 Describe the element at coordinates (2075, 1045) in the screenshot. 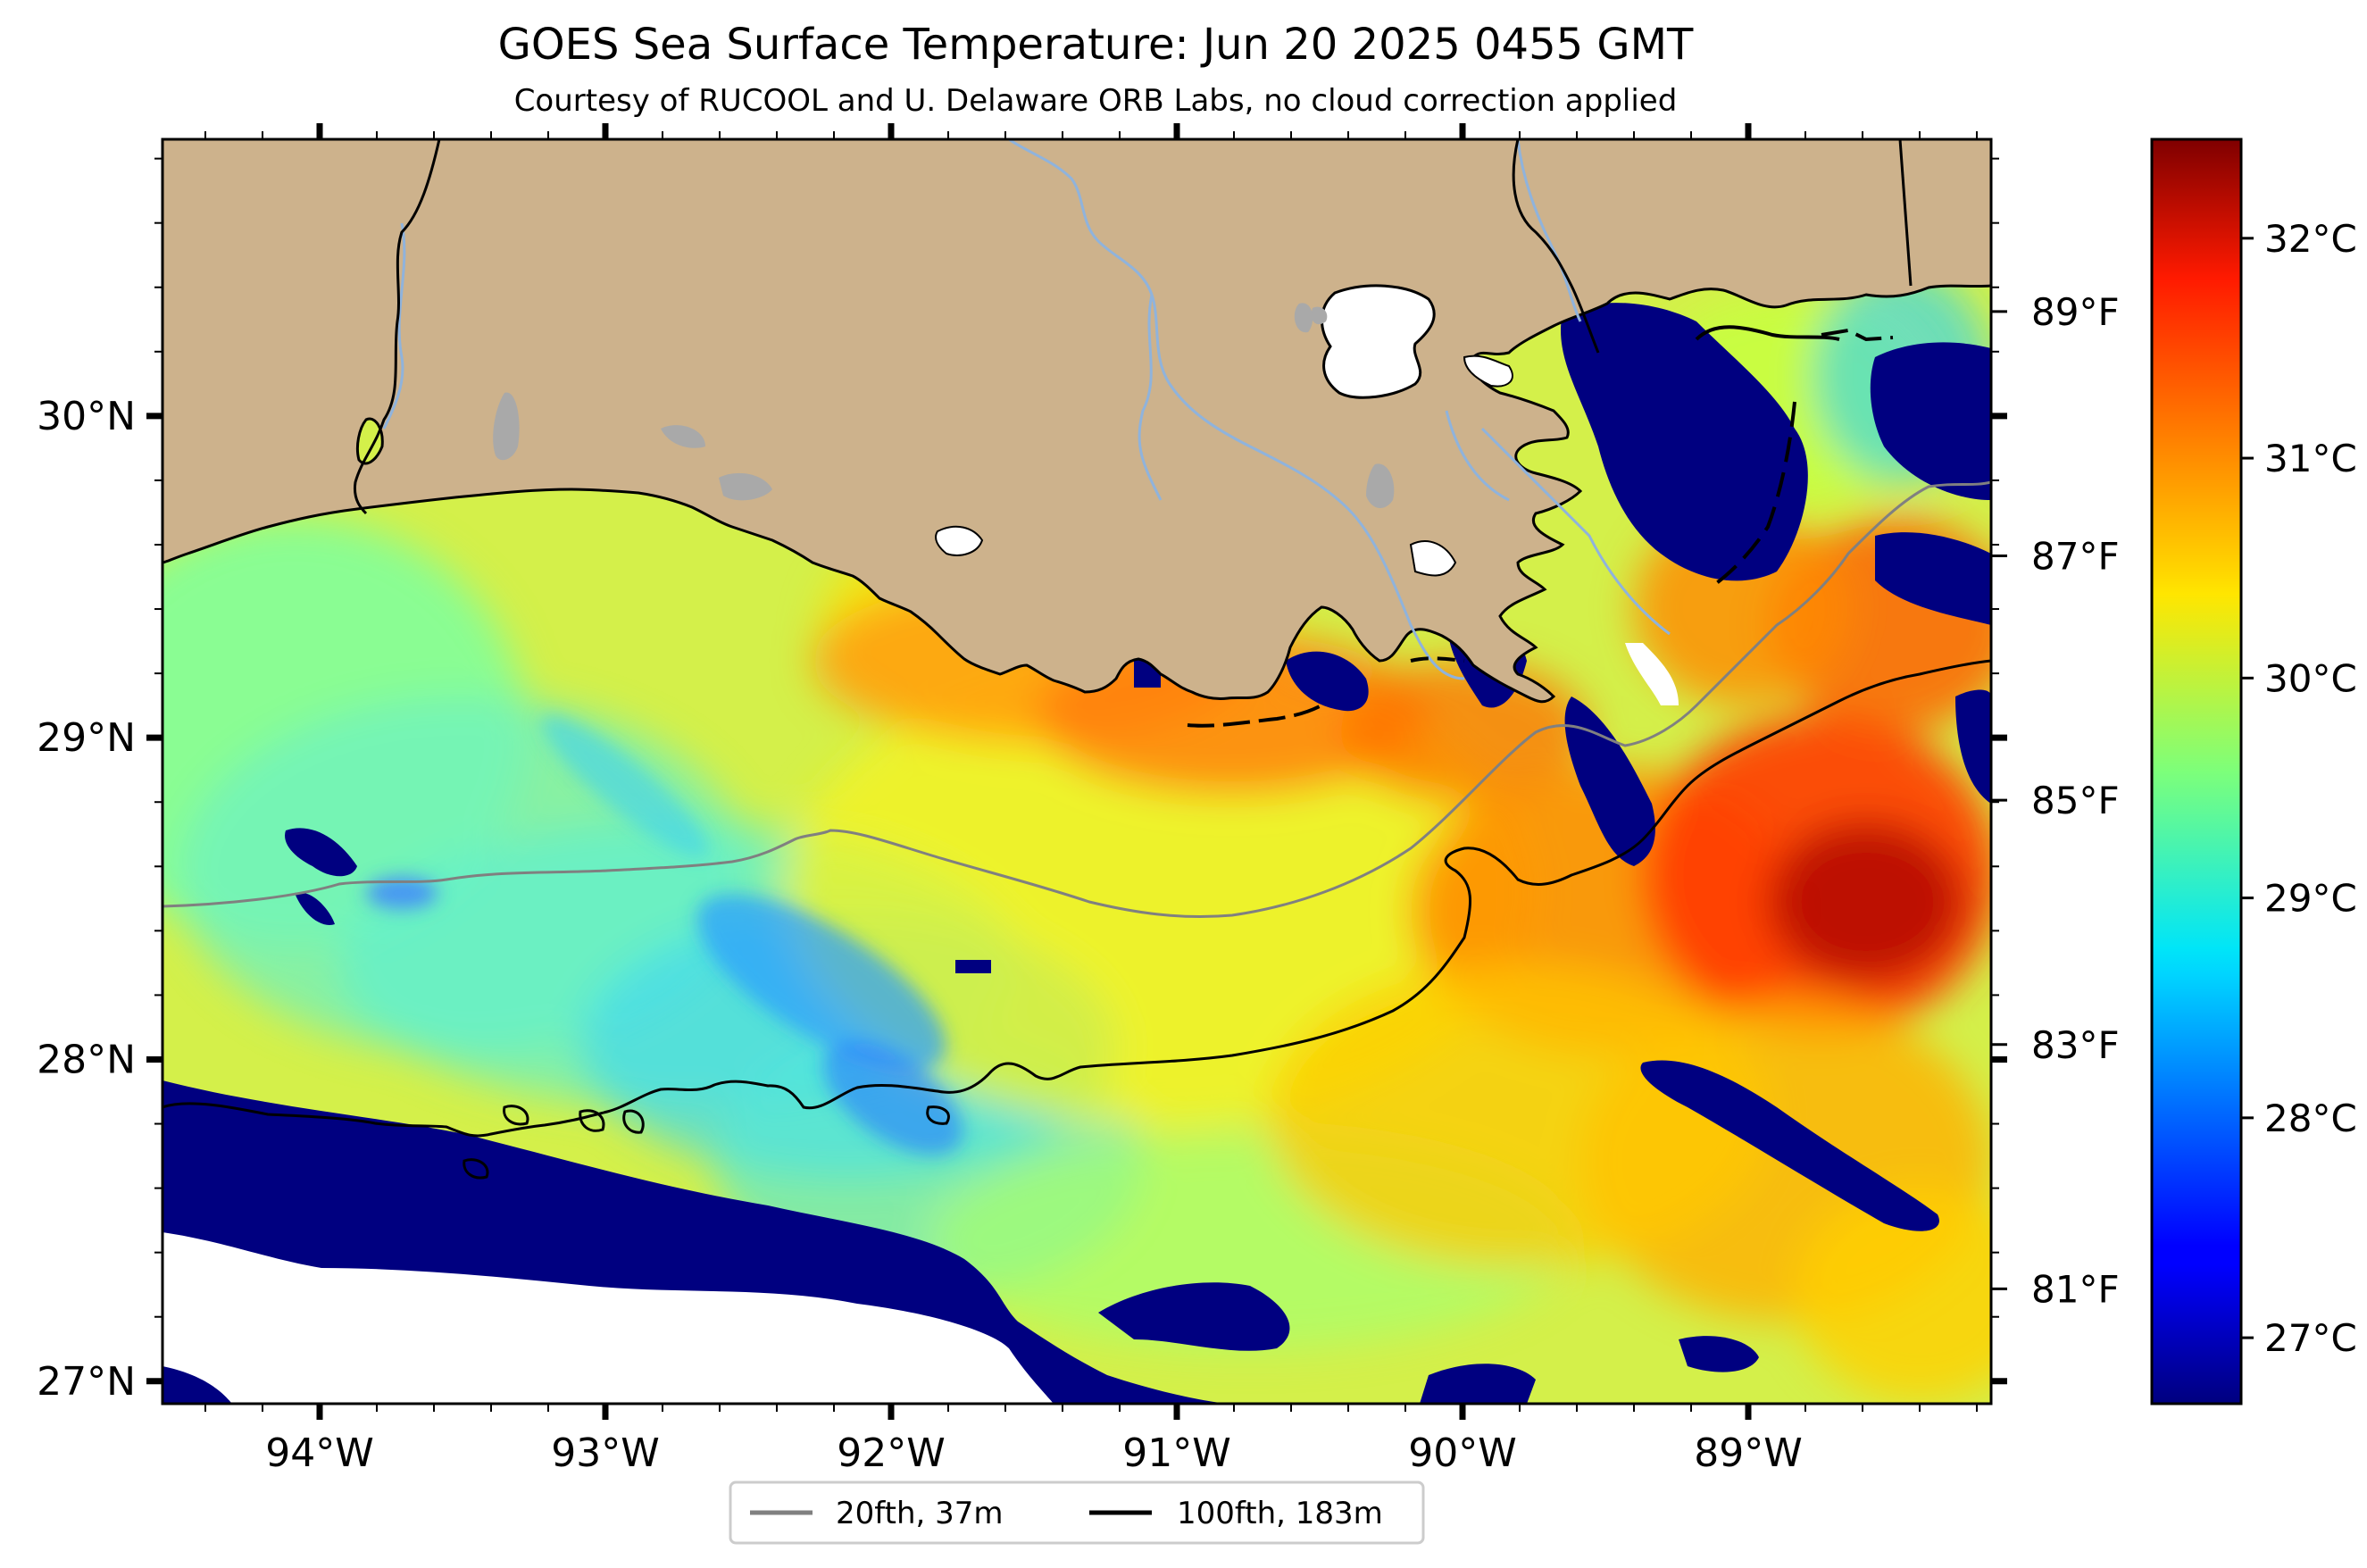

I see `fahrenheit-tick-label: 83°F` at that location.